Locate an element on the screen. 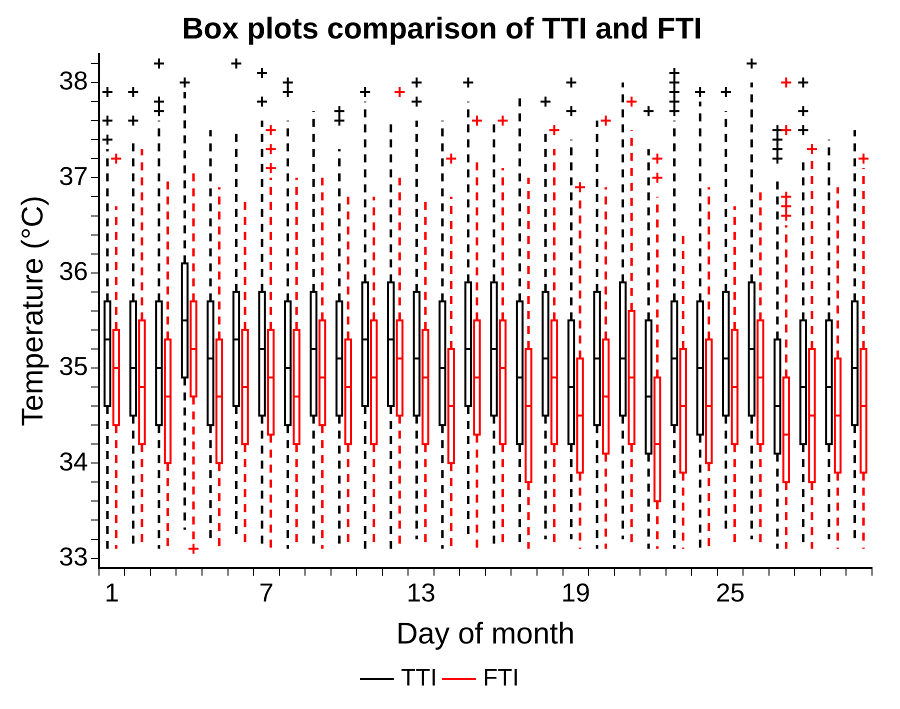 Image resolution: width=900 pixels, height=709 pixels. y-tick-label: 33 is located at coordinates (73, 556).